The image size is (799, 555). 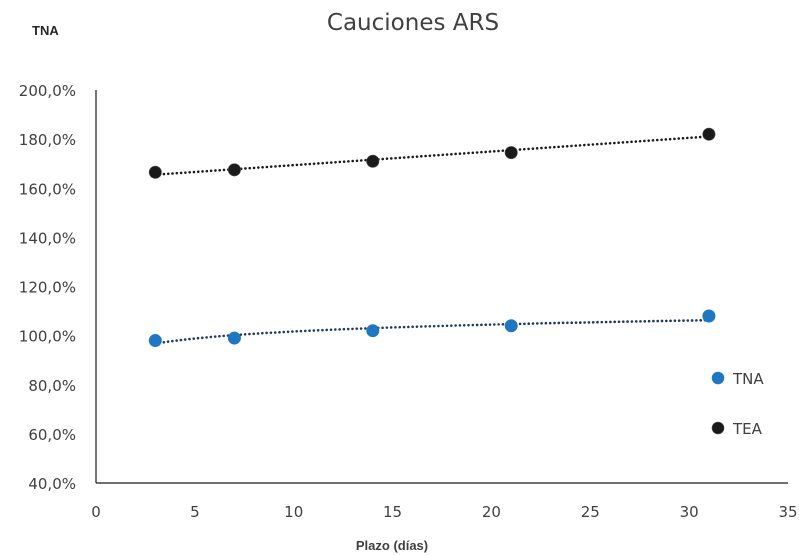 What do you see at coordinates (47, 189) in the screenshot?
I see `y-tick-label: 160,0%` at bounding box center [47, 189].